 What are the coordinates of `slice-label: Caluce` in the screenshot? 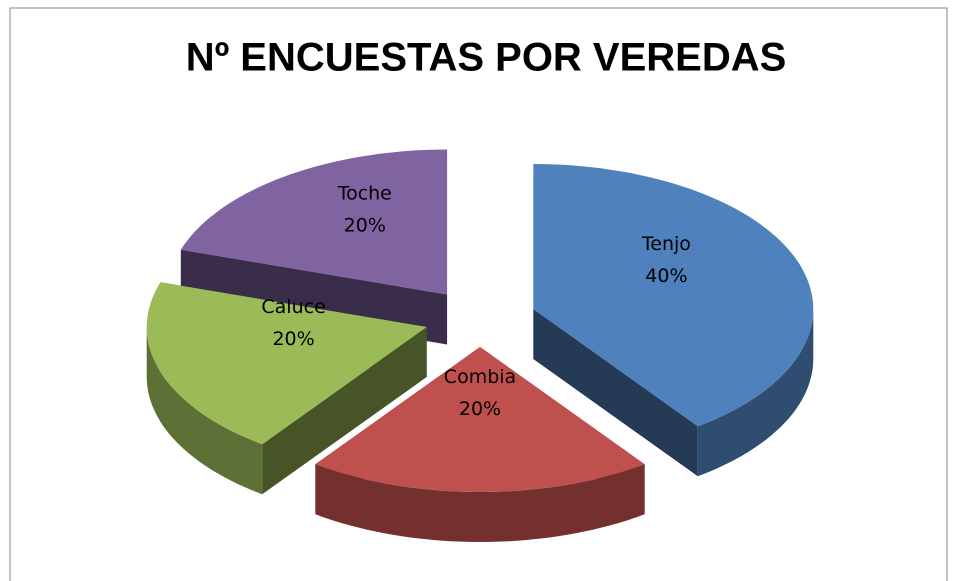 It's located at (293, 307).